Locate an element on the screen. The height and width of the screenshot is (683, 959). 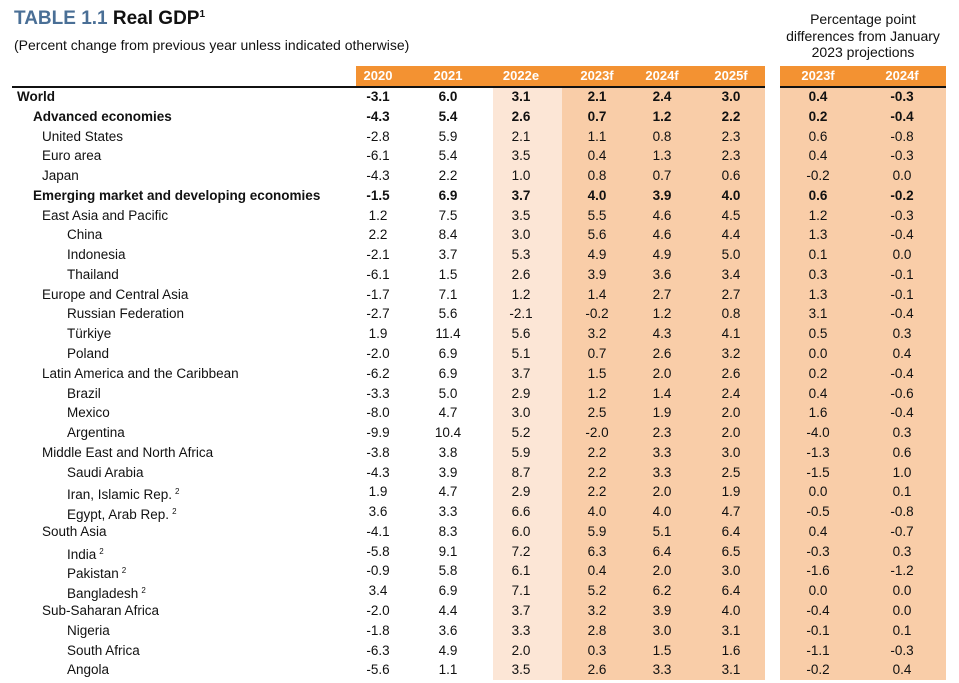
value-cell-2021: 4.9 is located at coordinates (448, 650).